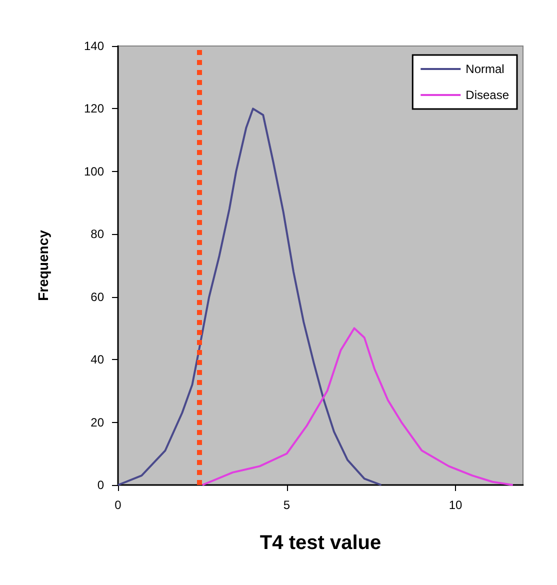  What do you see at coordinates (286, 505) in the screenshot?
I see `x-tick-label: 5` at bounding box center [286, 505].